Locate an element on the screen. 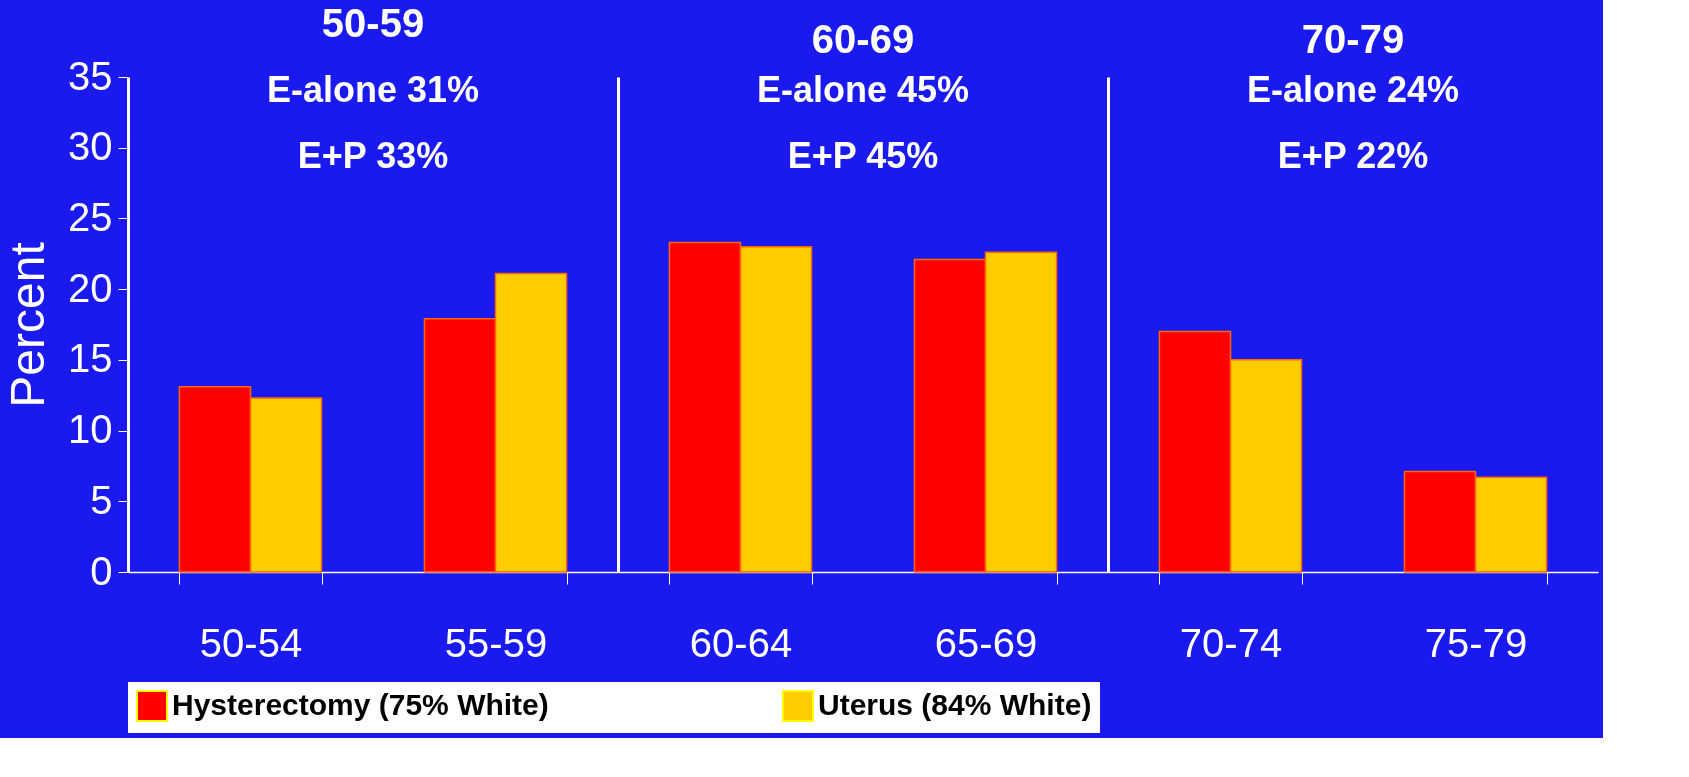 The image size is (1689, 777). chart-title: 70-79 is located at coordinates (1353, 39).